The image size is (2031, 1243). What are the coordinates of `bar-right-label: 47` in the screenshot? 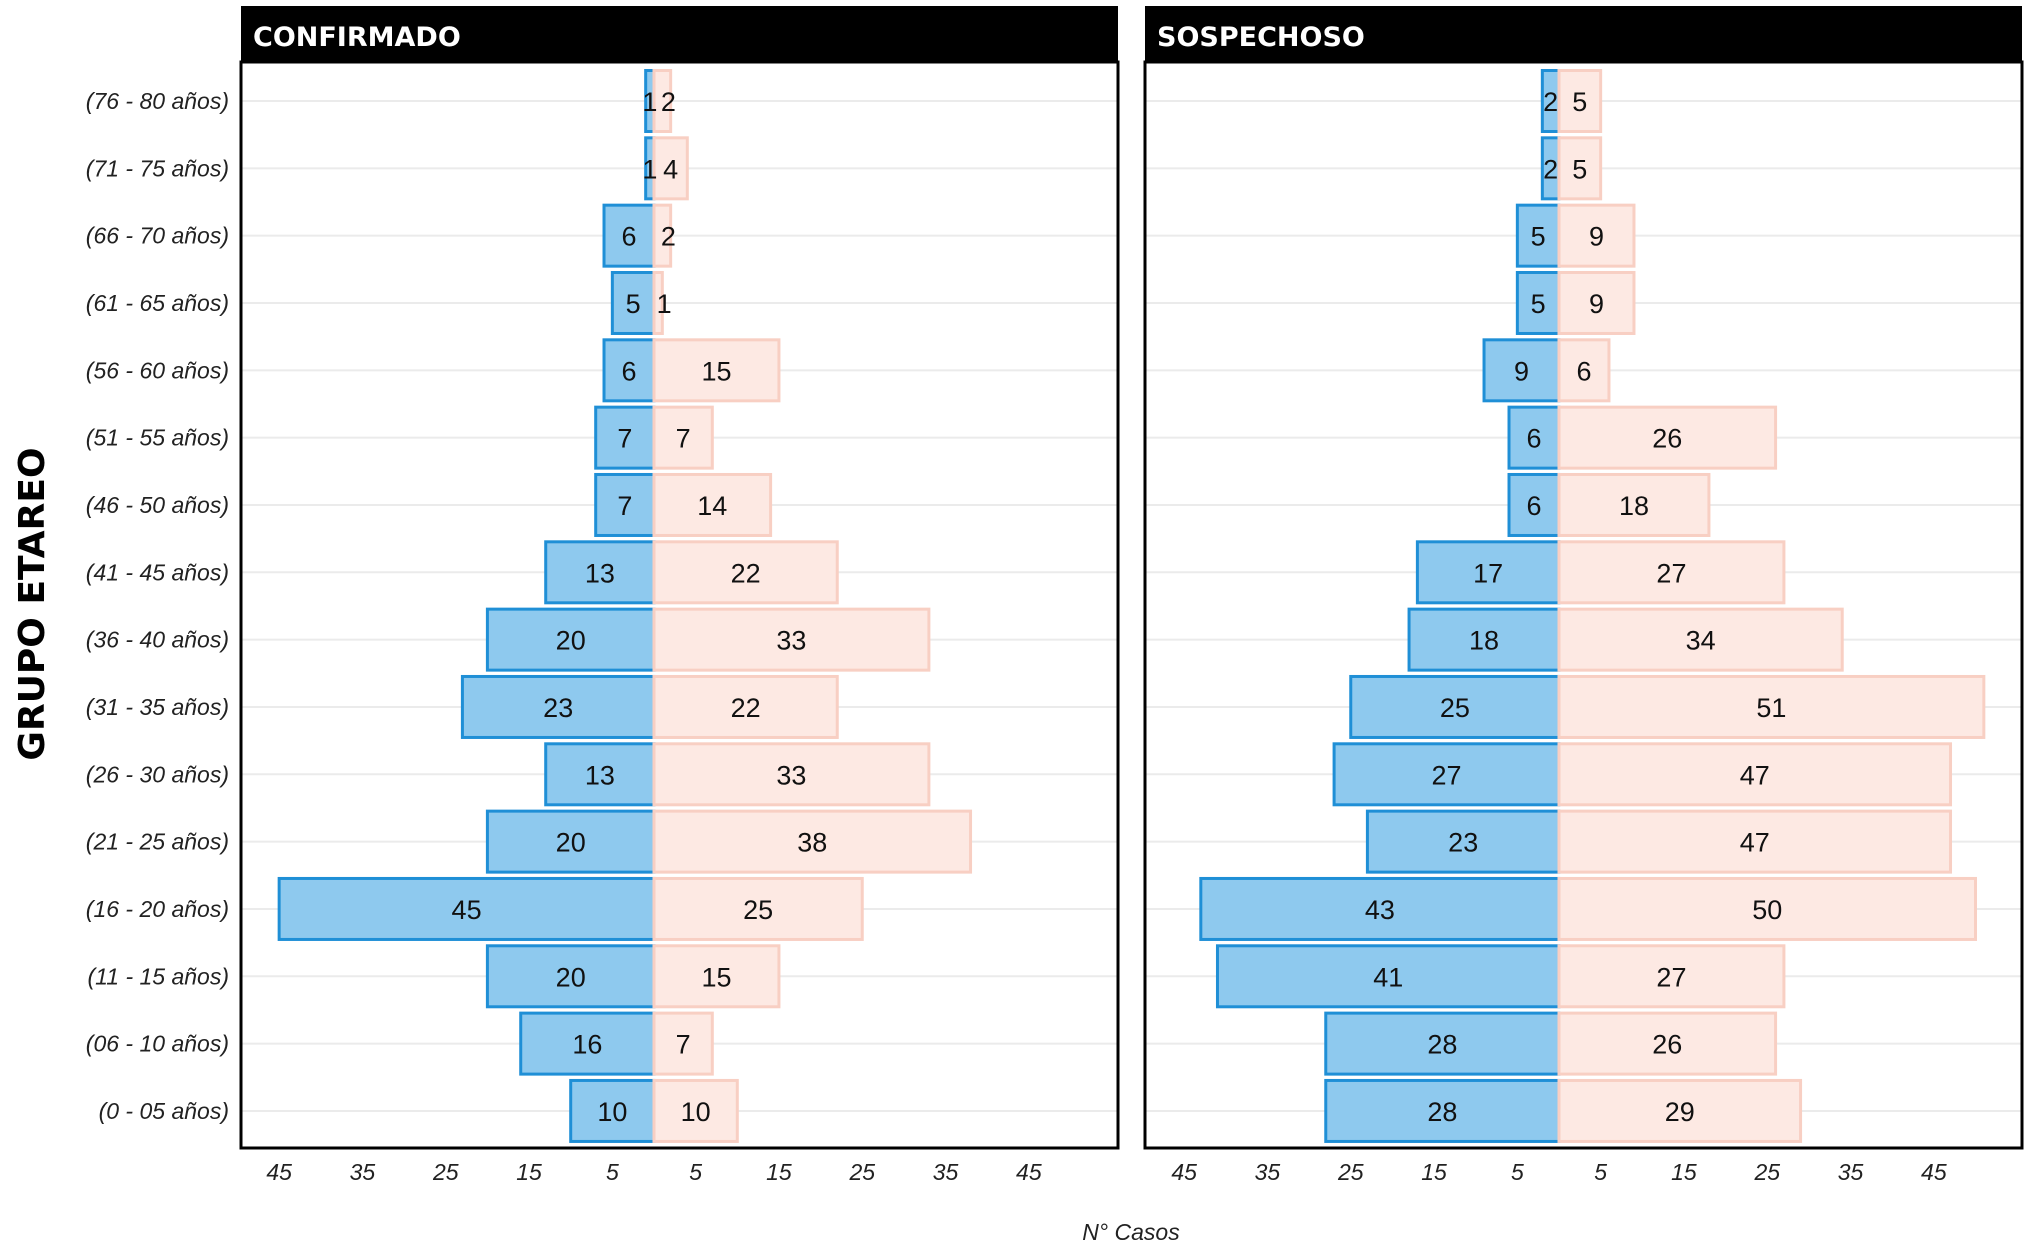 It's located at (1755, 775).